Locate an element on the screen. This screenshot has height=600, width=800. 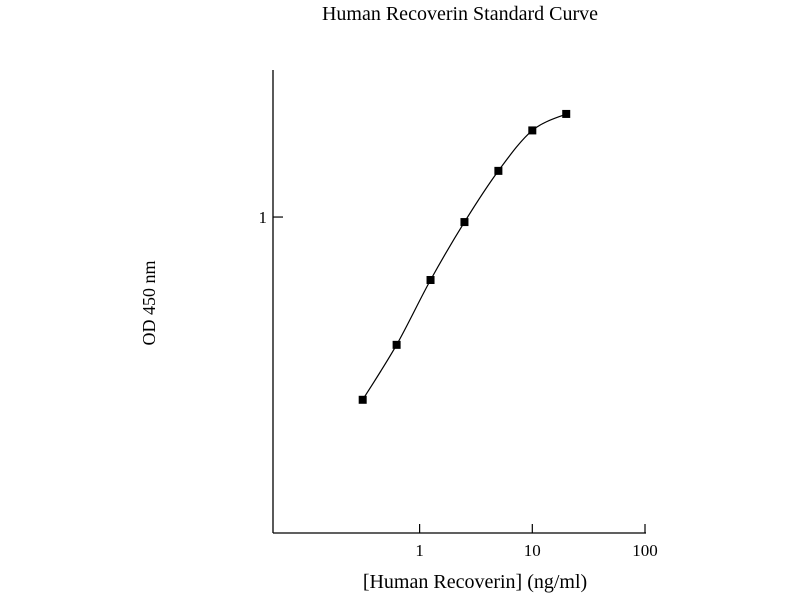
y-axis-label: OD 450 nm is located at coordinates (149, 303).